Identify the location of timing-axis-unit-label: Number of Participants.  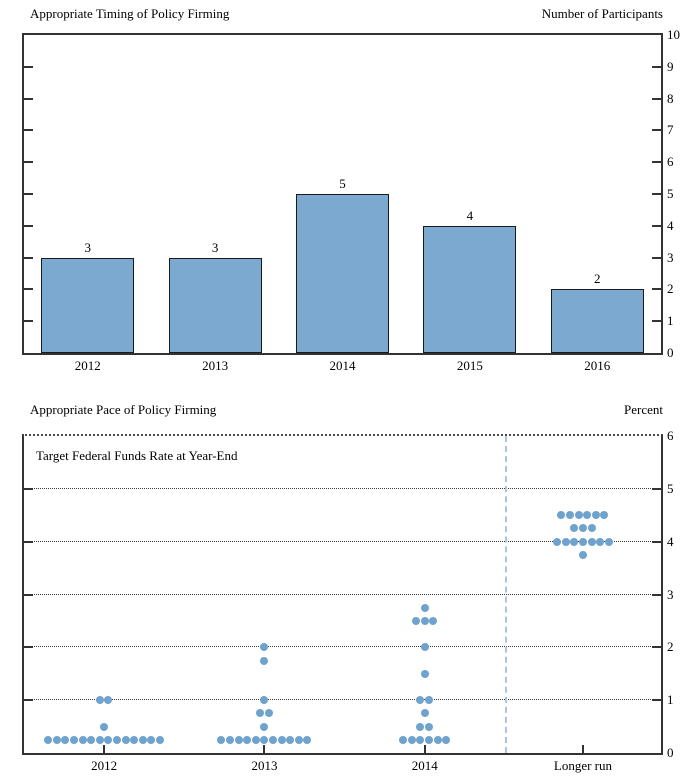
(602, 13).